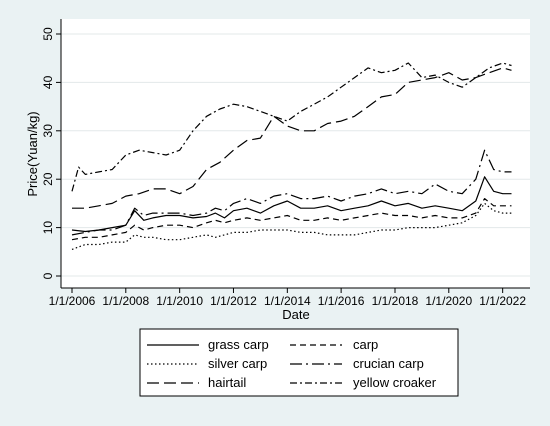  Describe the element at coordinates (48, 179) in the screenshot. I see `y-tick-label: 20` at that location.